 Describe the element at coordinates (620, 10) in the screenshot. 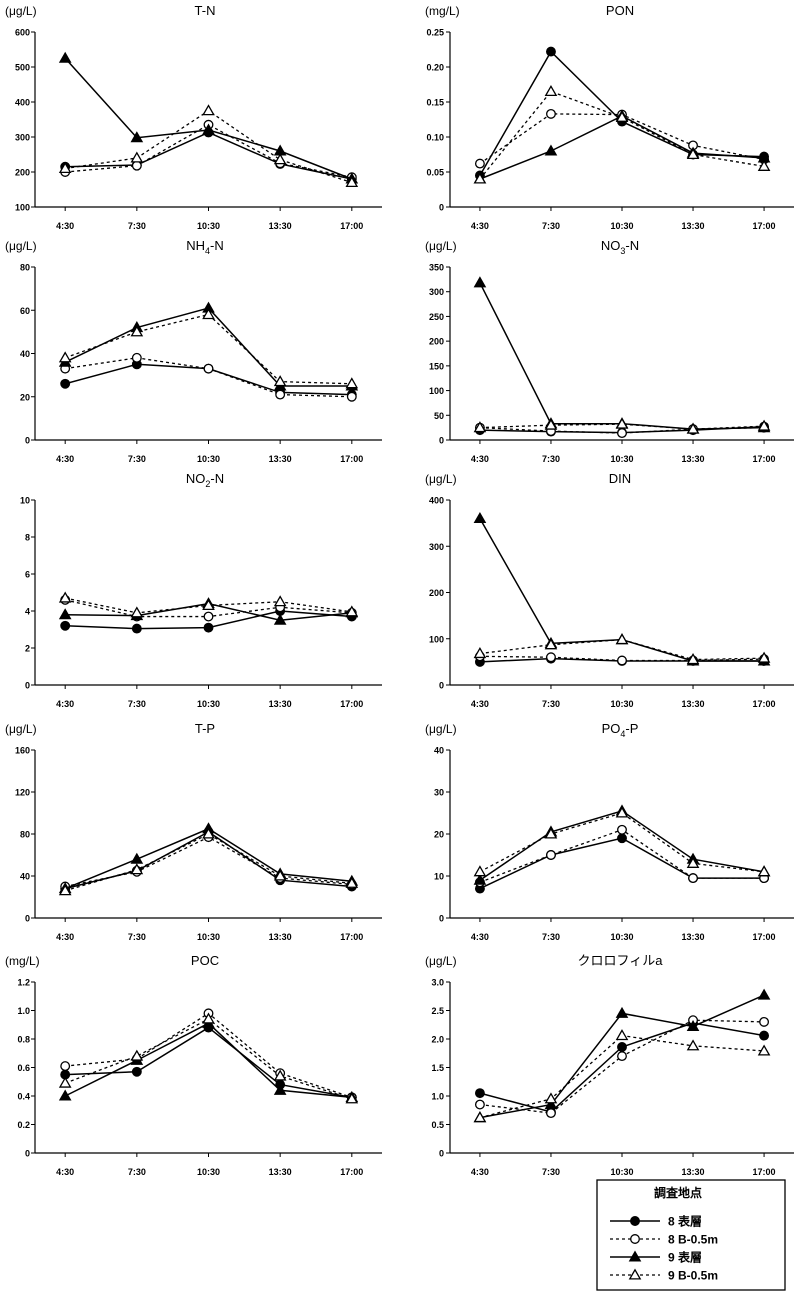

I see `chart-title: PON` at that location.